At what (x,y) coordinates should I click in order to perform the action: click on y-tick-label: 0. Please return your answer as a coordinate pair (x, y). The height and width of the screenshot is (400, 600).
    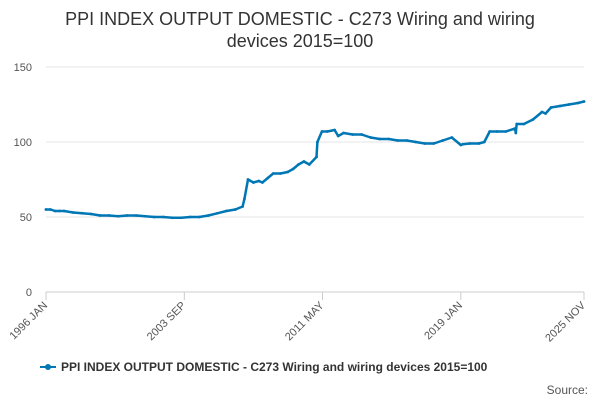
    Looking at the image, I should click on (29, 293).